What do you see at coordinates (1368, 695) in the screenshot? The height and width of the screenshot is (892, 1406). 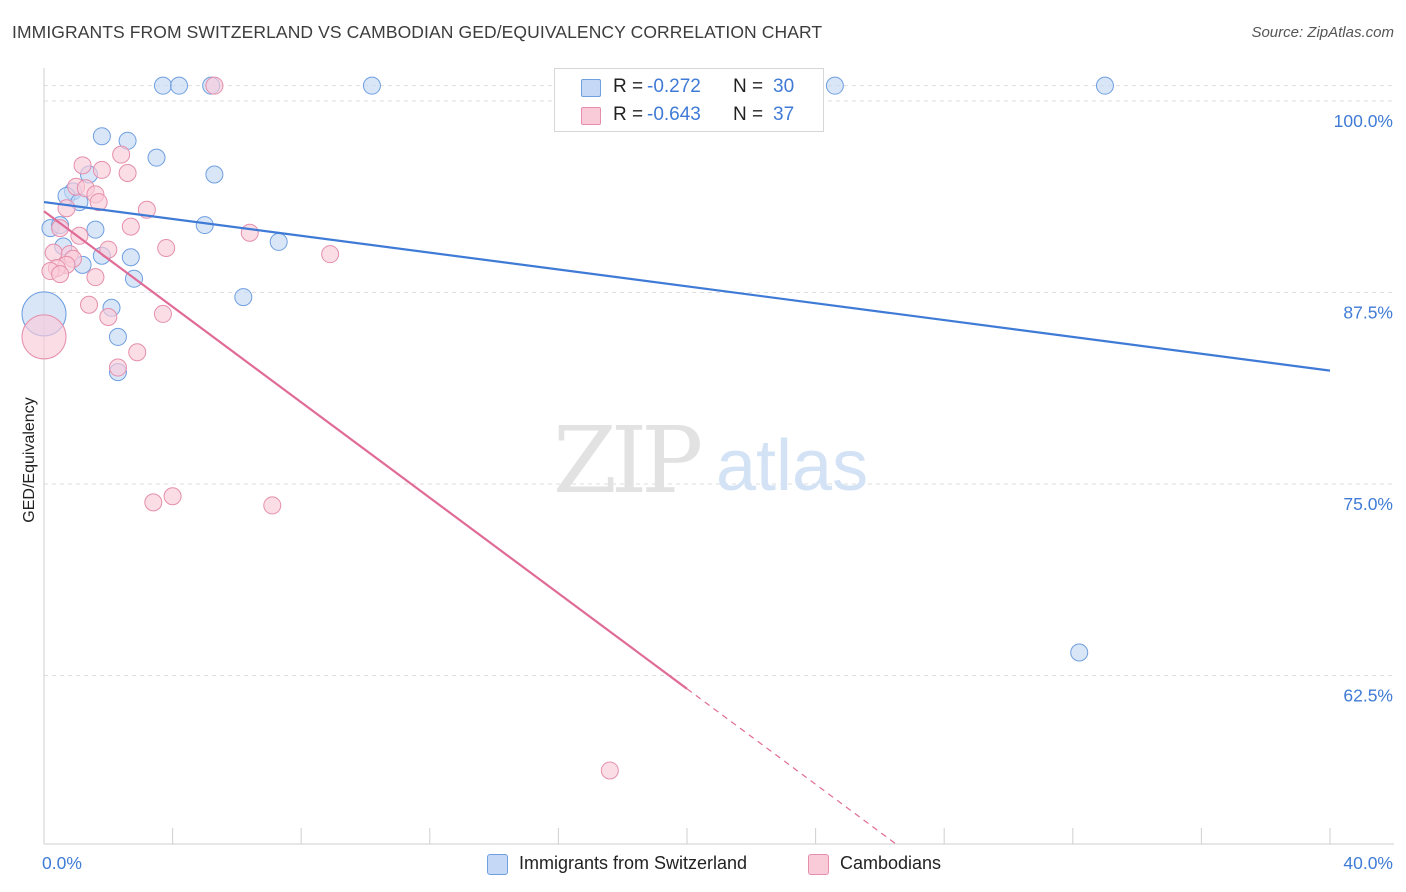 I see `y-tick-label: 62.5%` at bounding box center [1368, 695].